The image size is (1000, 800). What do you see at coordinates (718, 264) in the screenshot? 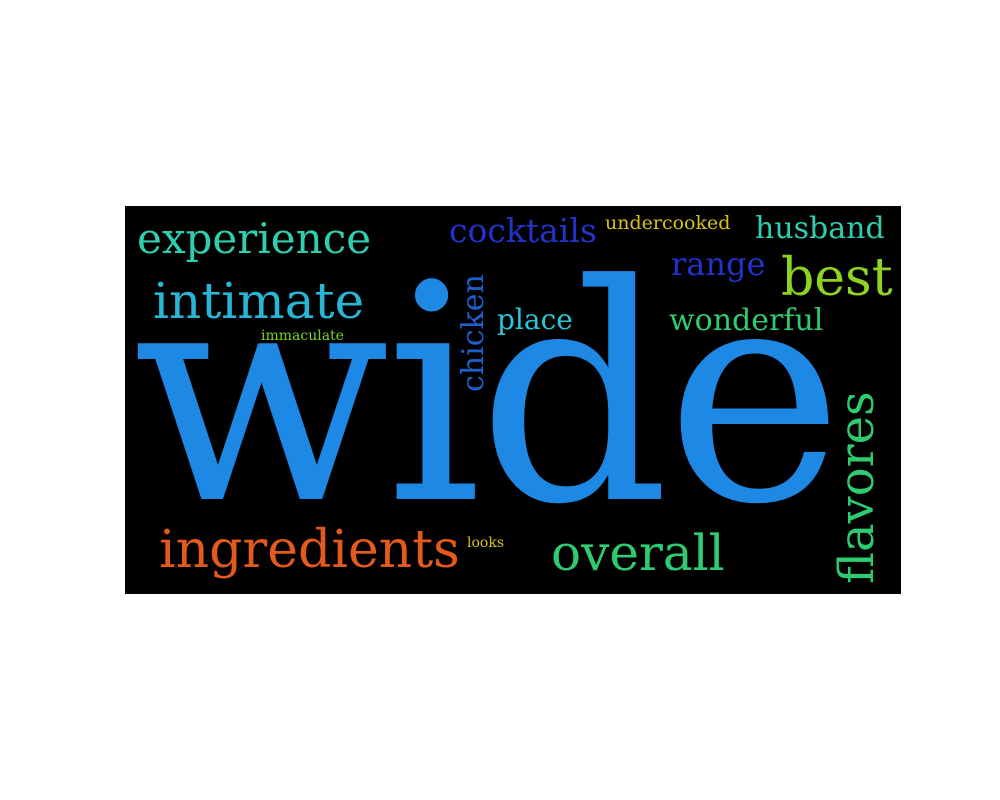
I see `word-range: range` at bounding box center [718, 264].